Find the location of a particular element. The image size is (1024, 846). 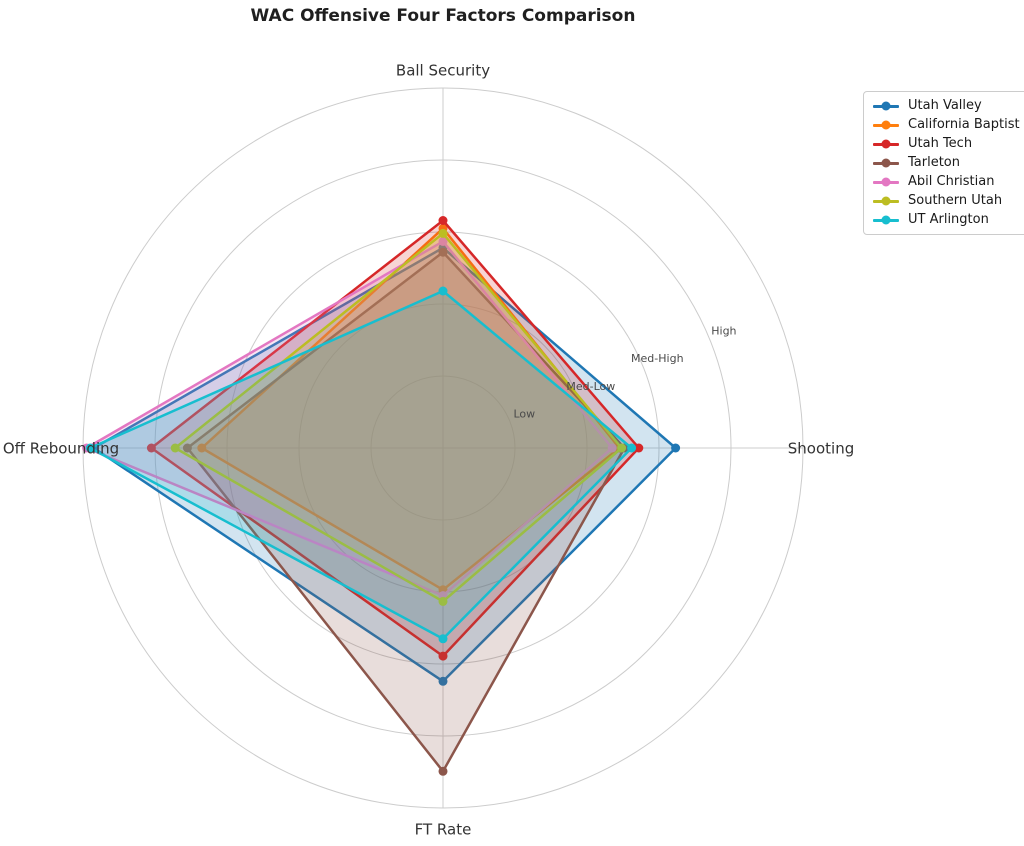

legend-item: California Baptist is located at coordinates (946, 125).